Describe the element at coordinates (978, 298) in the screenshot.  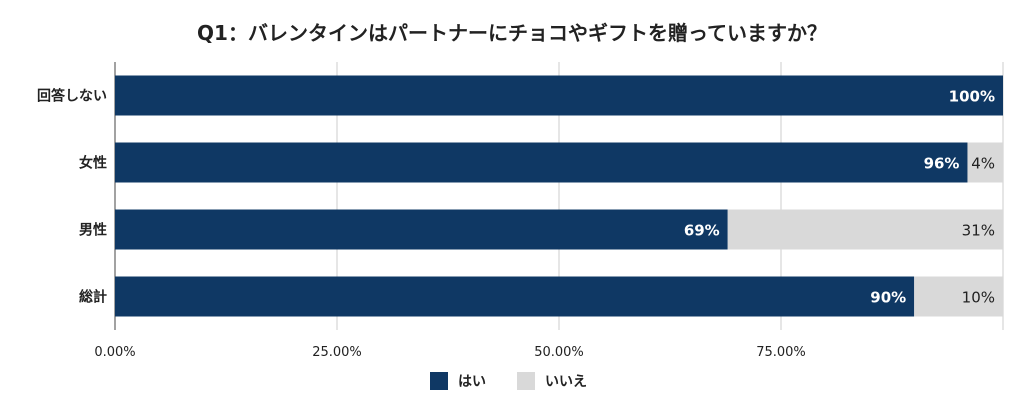
I see `data-label: 10%` at that location.